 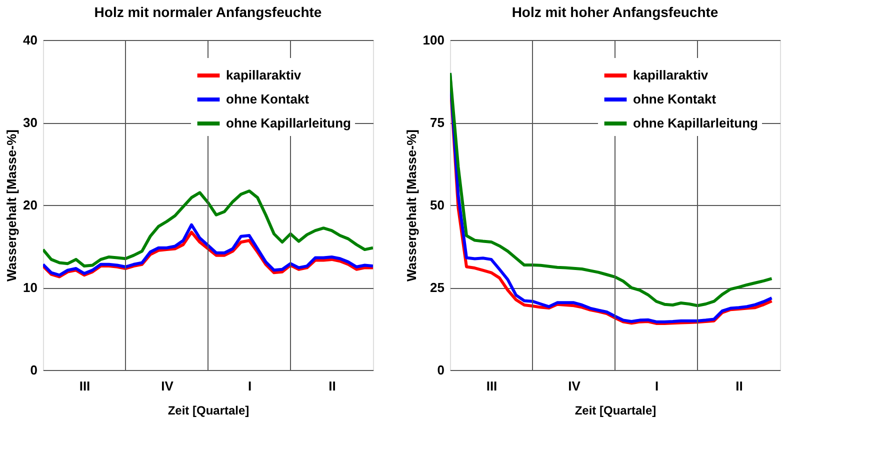 I want to click on y-tick-label: 30, so click(x=30, y=122).